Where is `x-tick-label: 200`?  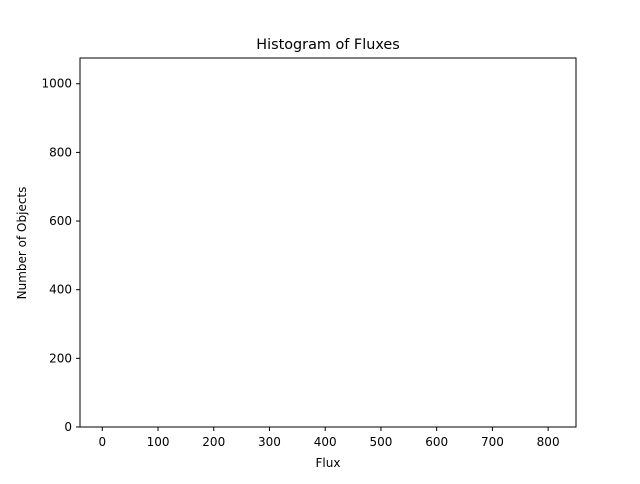 x-tick-label: 200 is located at coordinates (213, 442).